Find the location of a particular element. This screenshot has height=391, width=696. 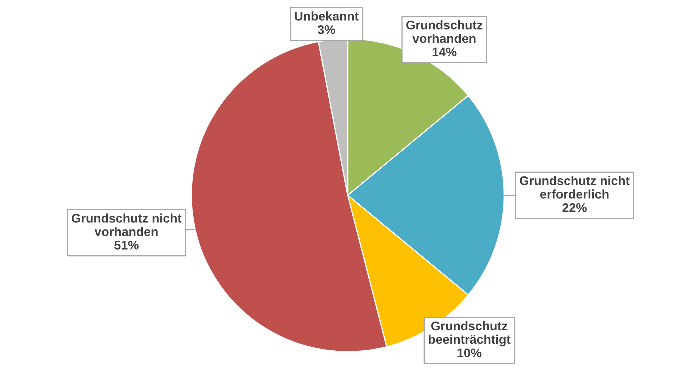

slice-label: Grundschutz vorhanden is located at coordinates (444, 32).